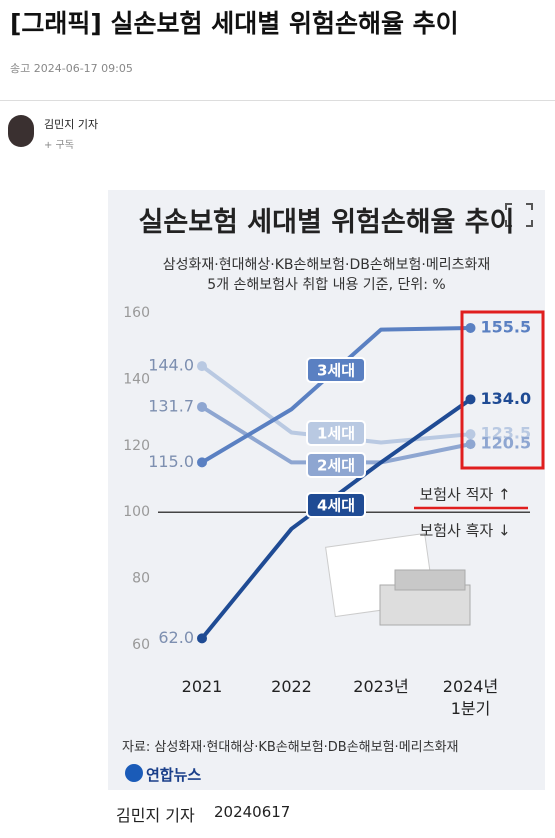 The height and width of the screenshot is (838, 555). What do you see at coordinates (506, 326) in the screenshot?
I see `data-label: 155.5` at bounding box center [506, 326].